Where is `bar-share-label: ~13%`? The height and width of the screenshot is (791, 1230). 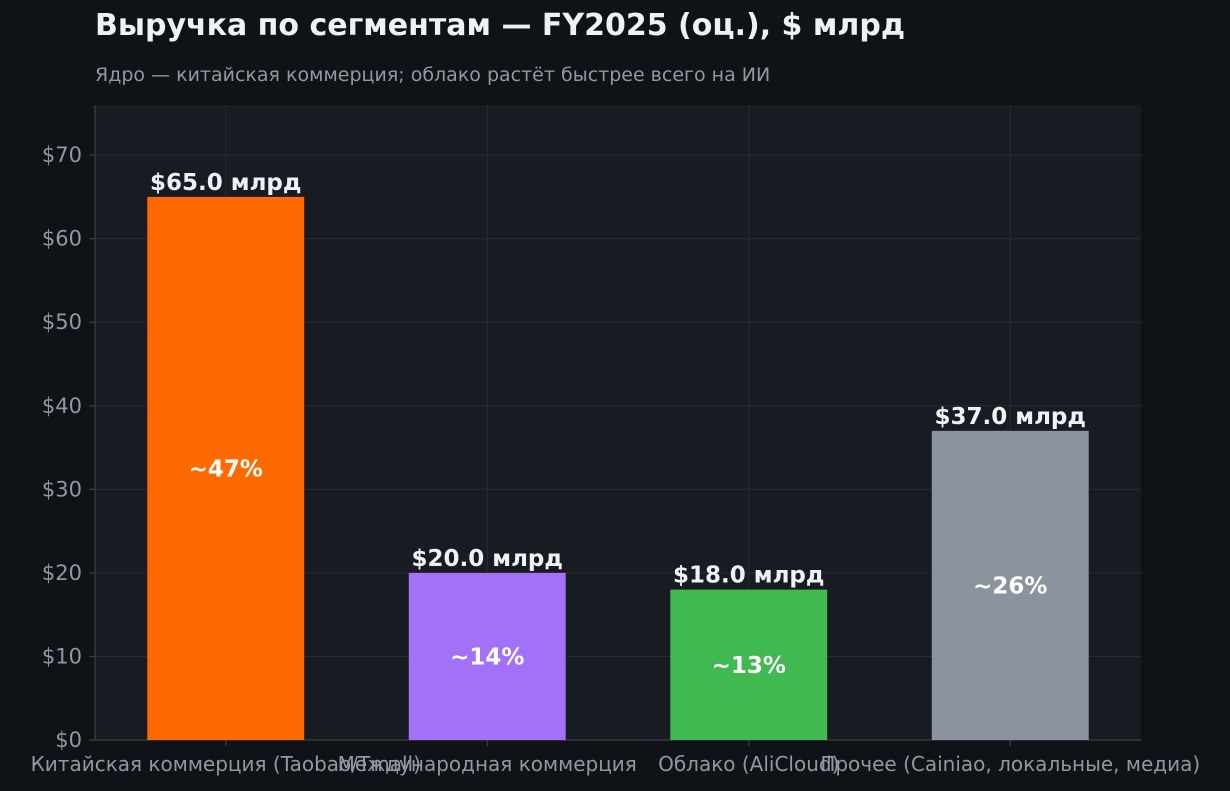
bar-share-label: ~13% is located at coordinates (749, 666).